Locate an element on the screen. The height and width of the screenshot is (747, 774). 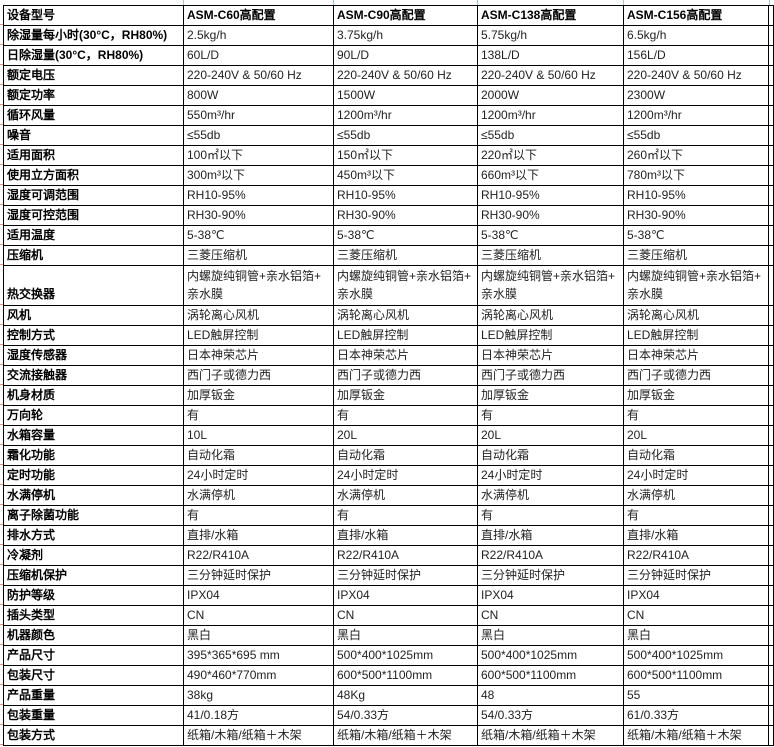
spec-value-cell: 61/0.33方 is located at coordinates (696, 715).